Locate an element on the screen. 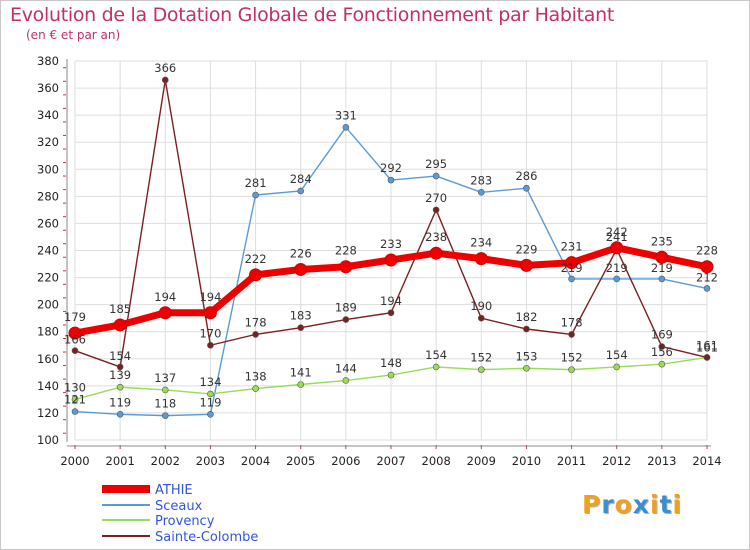 This screenshot has height=550, width=750. data-label-sceaux: 121 is located at coordinates (75, 400).